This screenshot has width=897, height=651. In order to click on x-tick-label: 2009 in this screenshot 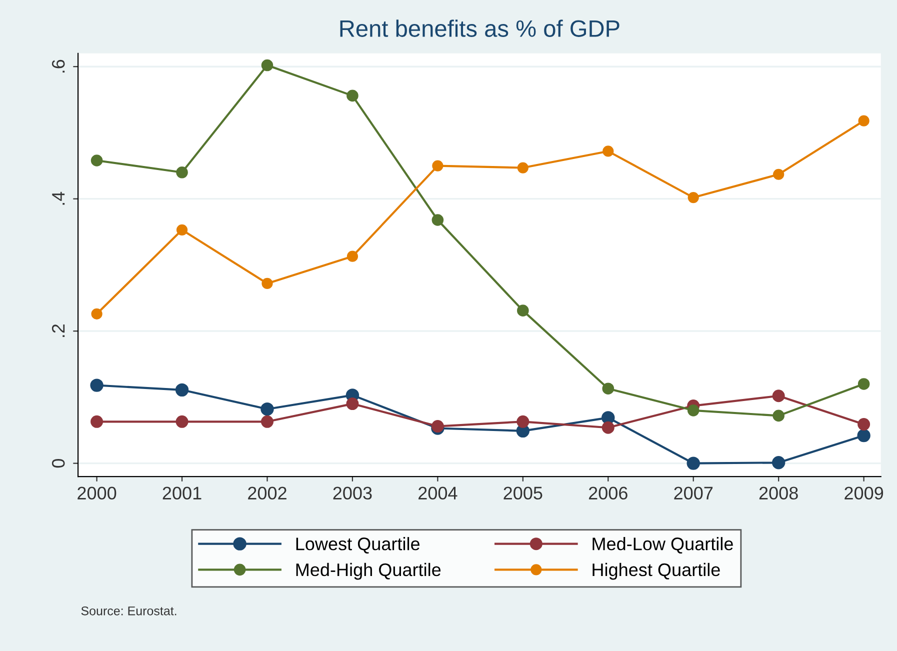, I will do `click(864, 493)`.